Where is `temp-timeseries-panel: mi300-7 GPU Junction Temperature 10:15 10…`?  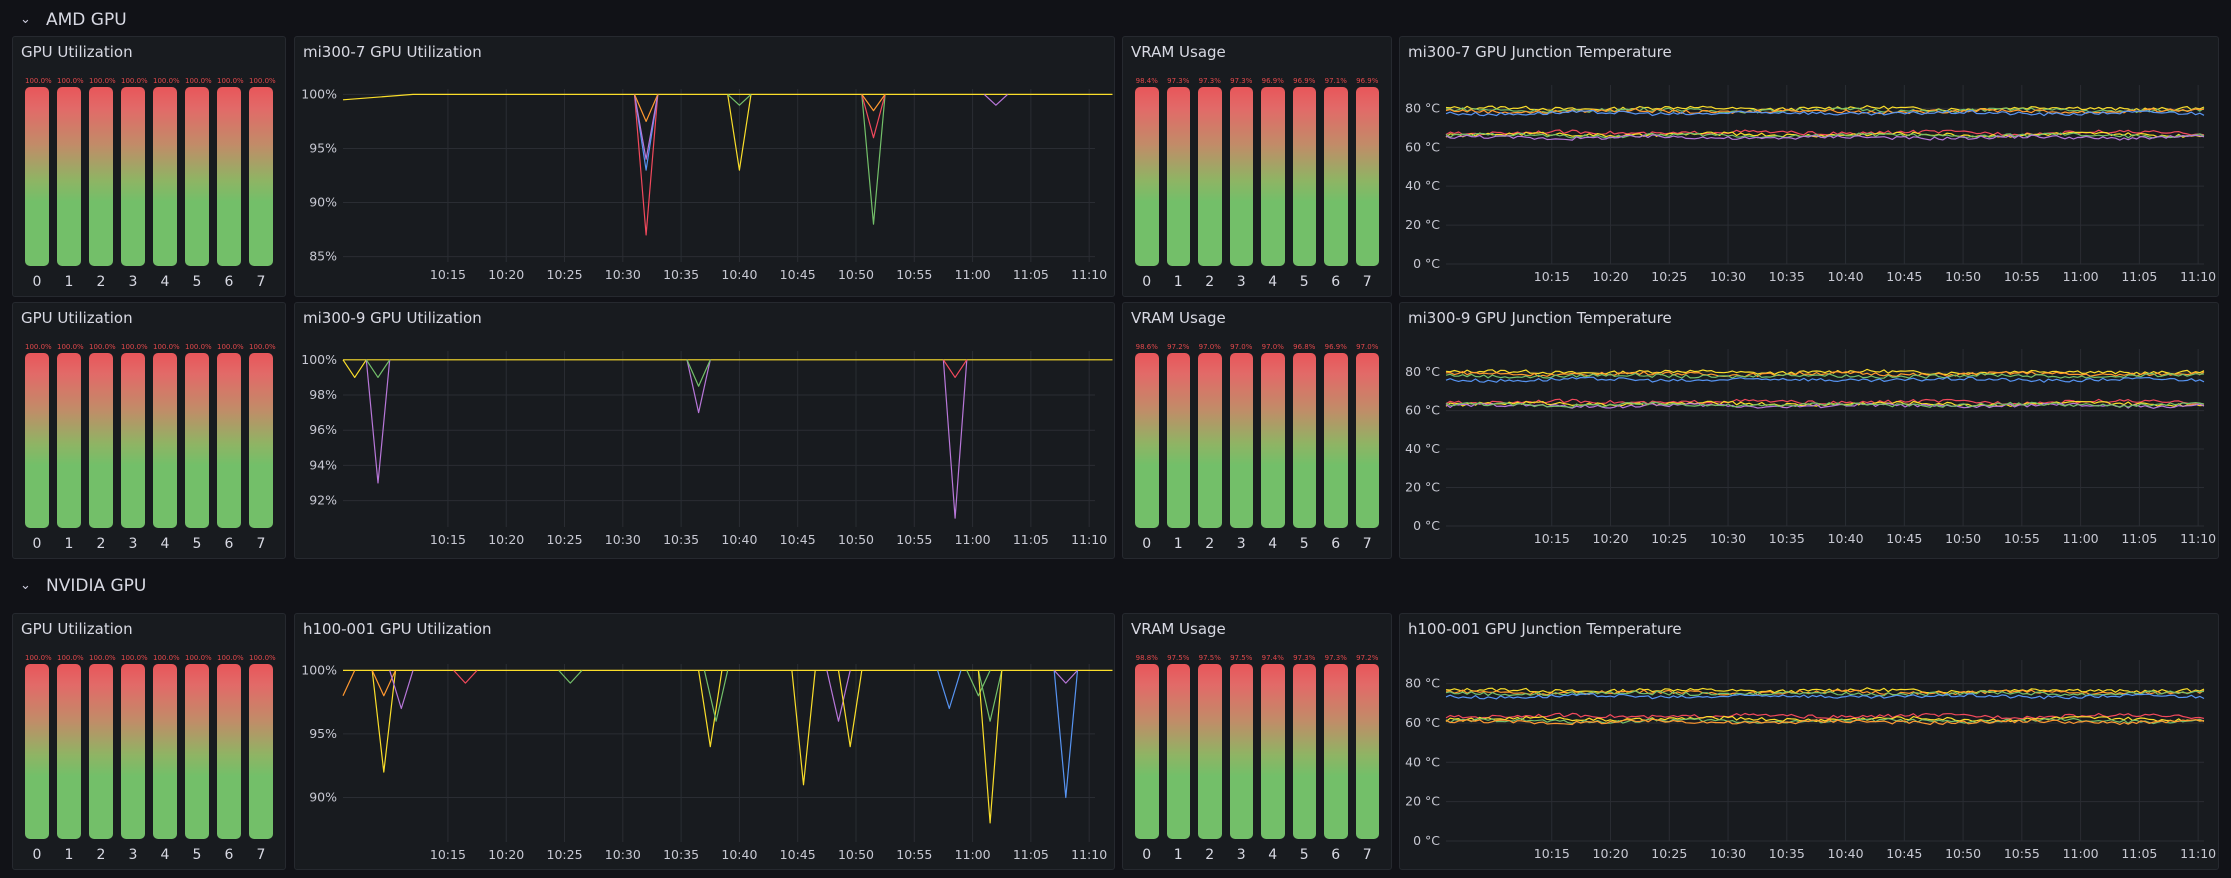 temp-timeseries-panel: mi300-7 GPU Junction Temperature 10:15 10… is located at coordinates (1809, 166).